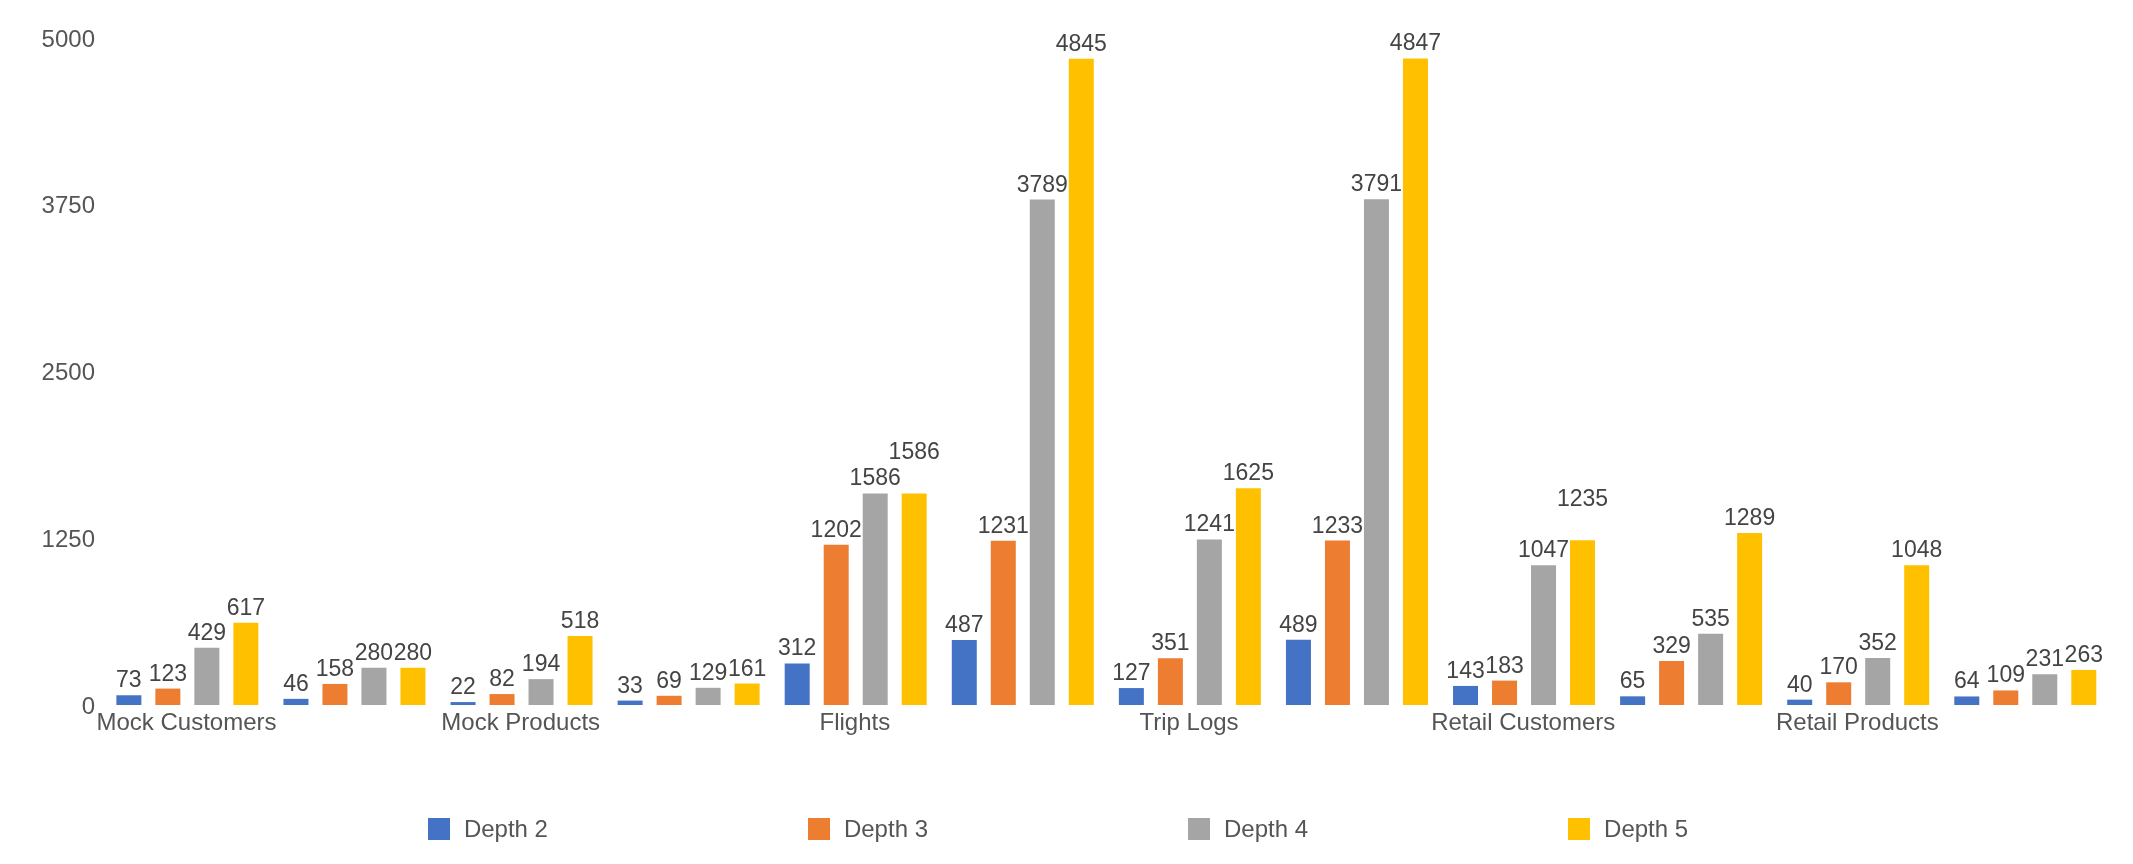 Image resolution: width=2133 pixels, height=864 pixels. I want to click on data-label: 158, so click(335, 667).